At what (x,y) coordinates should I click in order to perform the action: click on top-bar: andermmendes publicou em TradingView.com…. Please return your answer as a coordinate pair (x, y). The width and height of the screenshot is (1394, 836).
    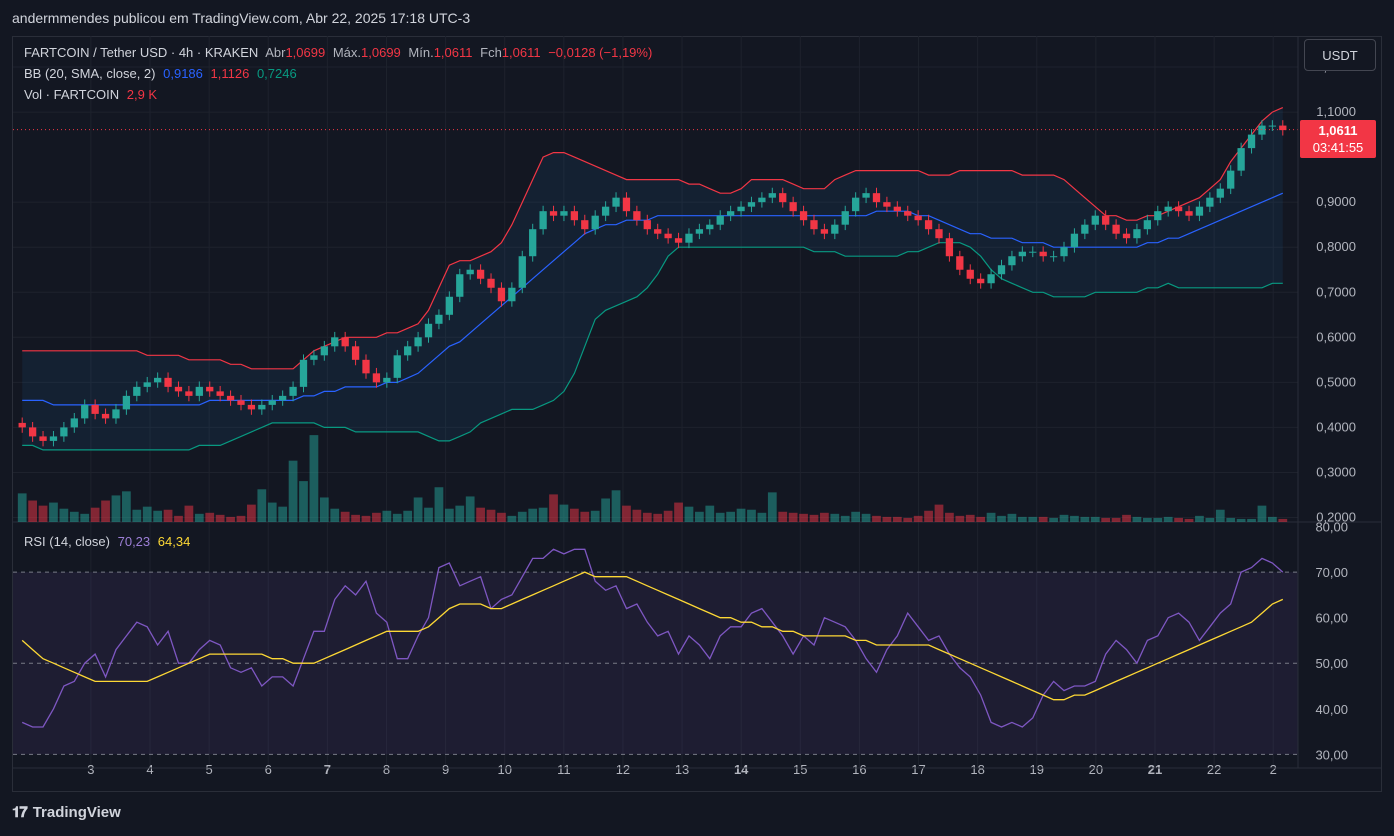
    Looking at the image, I should click on (697, 18).